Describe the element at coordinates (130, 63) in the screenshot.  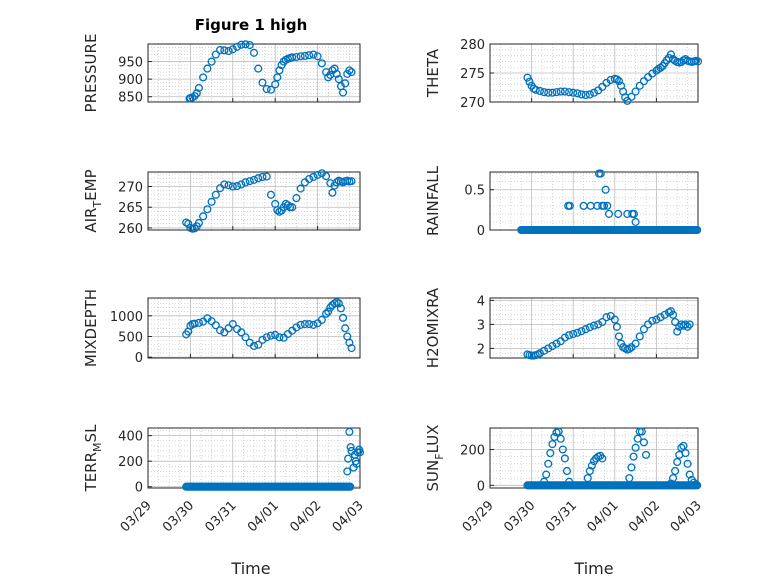
I see `y-tick-label: 950` at that location.